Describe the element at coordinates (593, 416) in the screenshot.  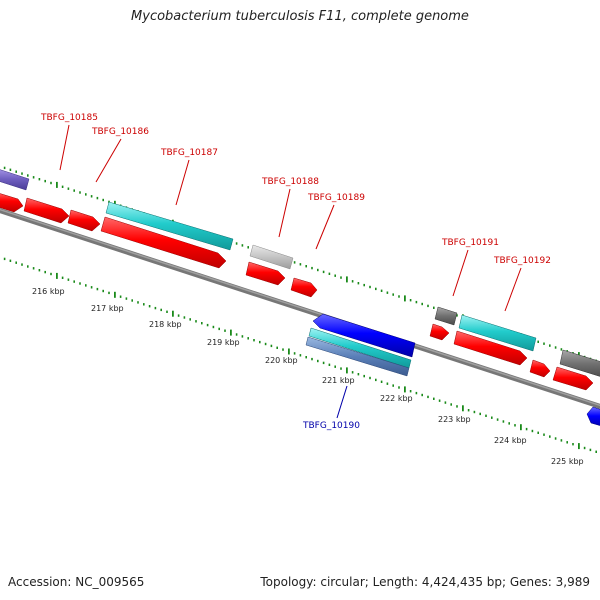
I see `gene-blue-right` at that location.